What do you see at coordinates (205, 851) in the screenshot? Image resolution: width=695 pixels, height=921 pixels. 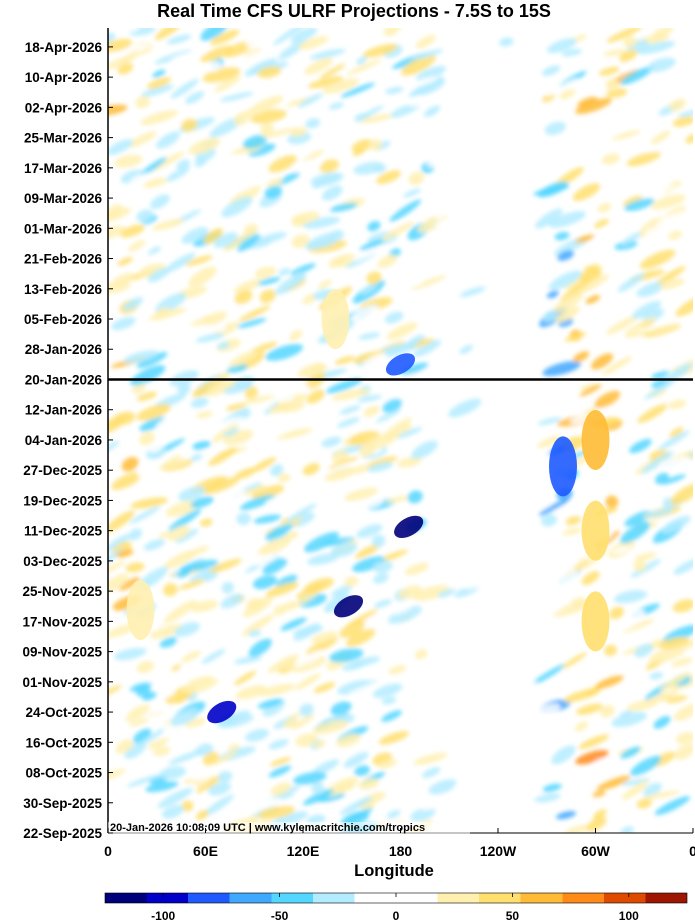 I see `x-tick-label: 60E` at bounding box center [205, 851].